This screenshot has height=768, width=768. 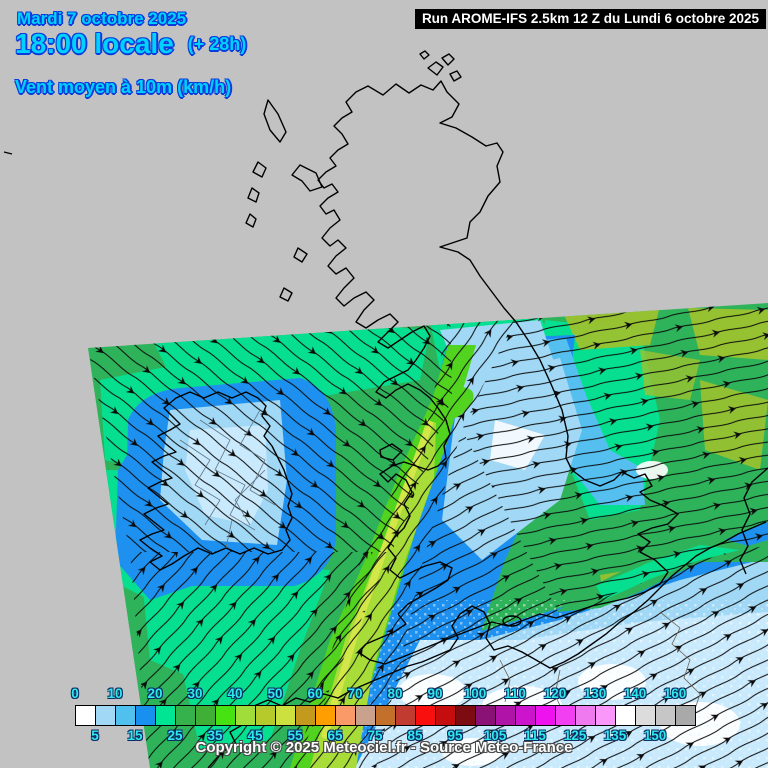 What do you see at coordinates (512, 621) in the screenshot?
I see `coast-isle-of-wight` at bounding box center [512, 621].